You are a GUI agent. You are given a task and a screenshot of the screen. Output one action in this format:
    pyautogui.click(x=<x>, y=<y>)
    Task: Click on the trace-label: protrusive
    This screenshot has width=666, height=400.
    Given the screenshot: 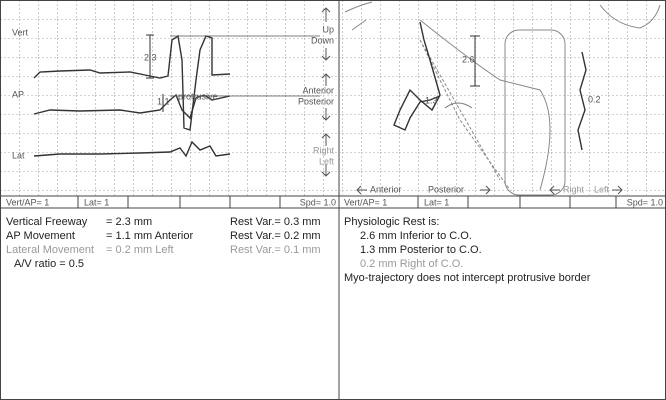 What is the action you would take?
    pyautogui.click(x=198, y=96)
    